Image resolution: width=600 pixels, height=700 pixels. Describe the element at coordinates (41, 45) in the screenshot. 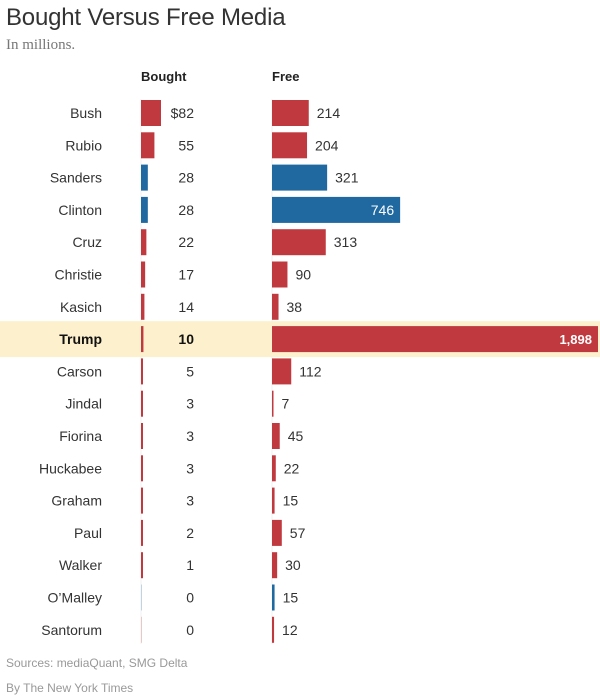

I see `chart-subtitle: In millions.` at that location.